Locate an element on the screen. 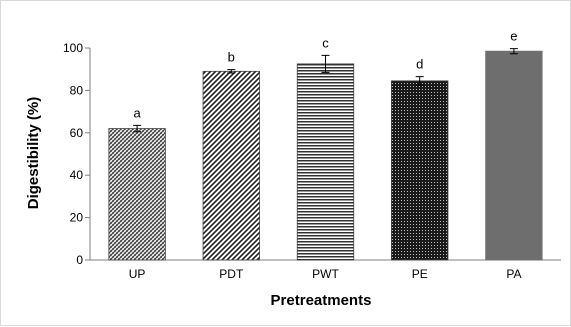  x-tick-label-pdt: PDT is located at coordinates (231, 274).